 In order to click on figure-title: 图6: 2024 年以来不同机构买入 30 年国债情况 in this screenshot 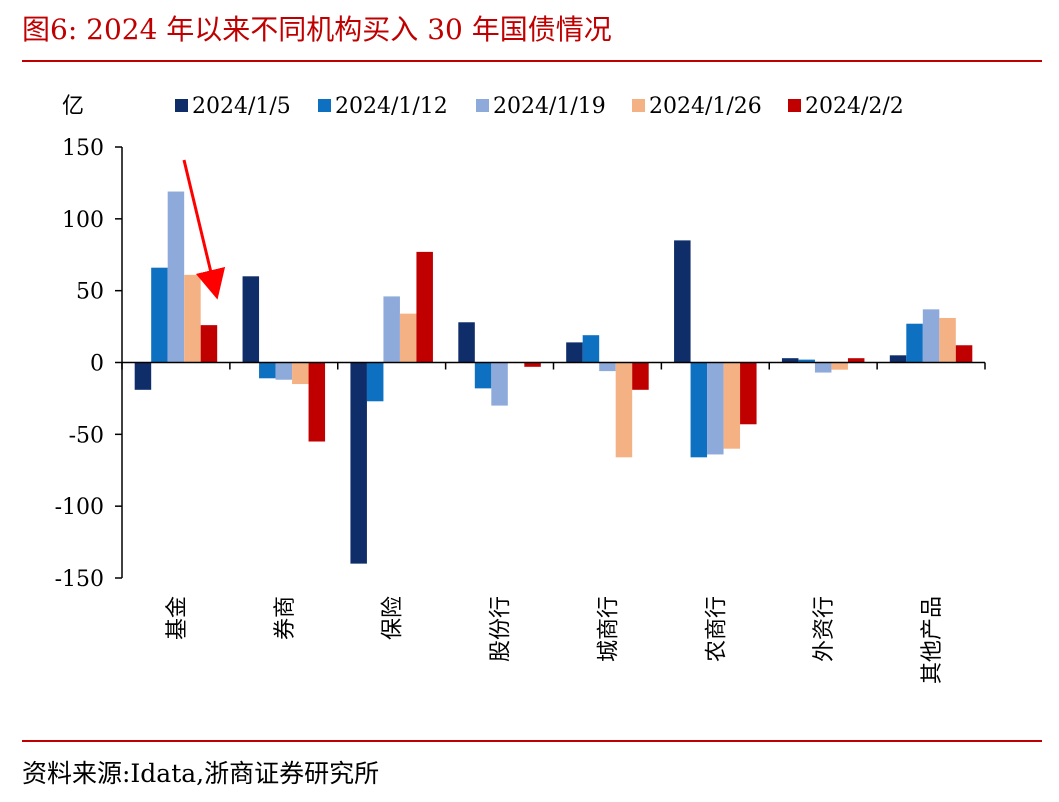, I will do `click(317, 29)`.